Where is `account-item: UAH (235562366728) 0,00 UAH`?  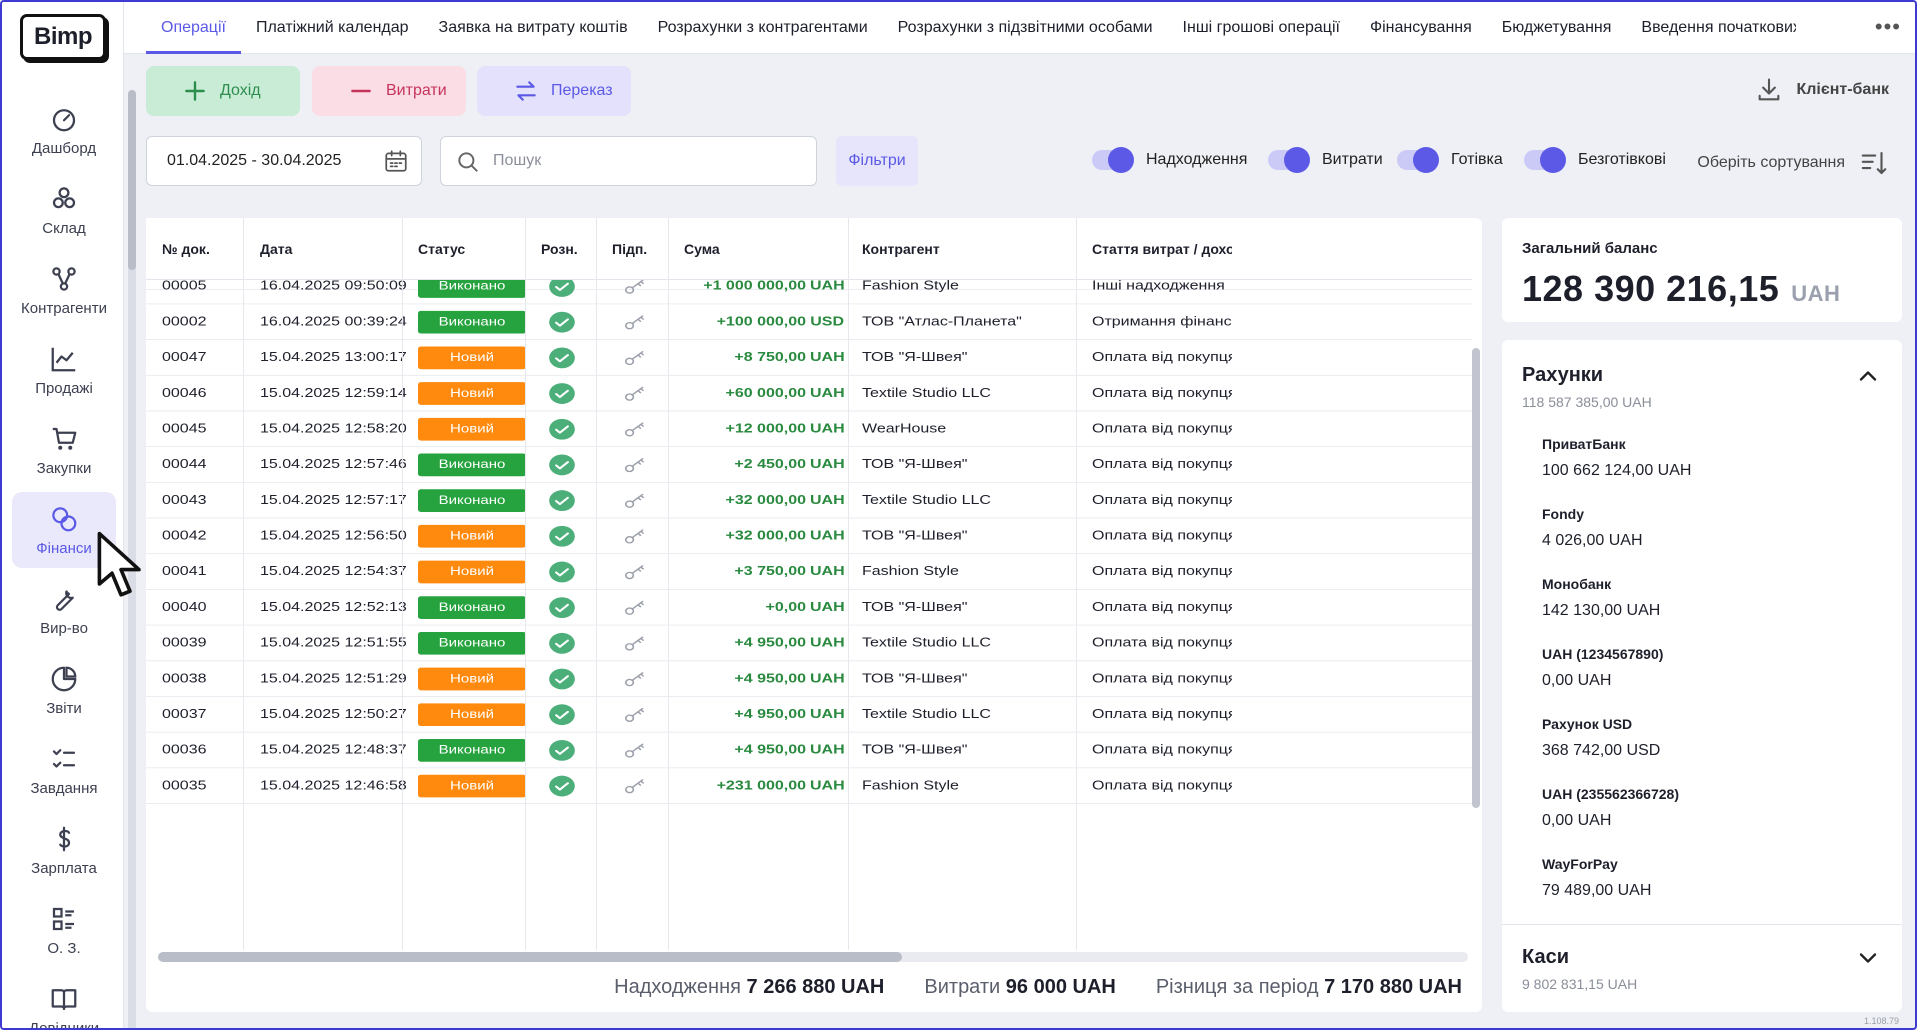 account-item: UAH (235562366728) 0,00 UAH is located at coordinates (1610, 808).